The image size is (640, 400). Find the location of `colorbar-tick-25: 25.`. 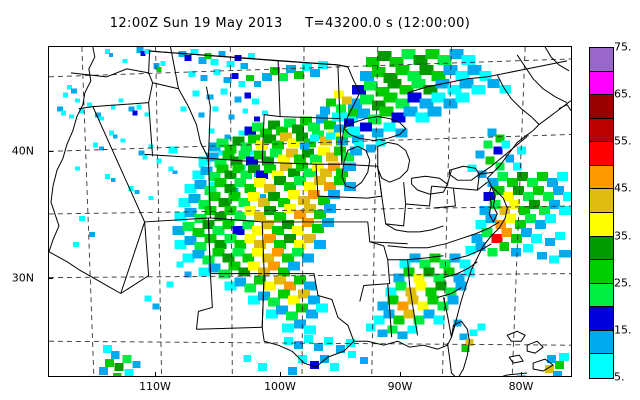

colorbar-tick-25: 25. is located at coordinates (623, 283).